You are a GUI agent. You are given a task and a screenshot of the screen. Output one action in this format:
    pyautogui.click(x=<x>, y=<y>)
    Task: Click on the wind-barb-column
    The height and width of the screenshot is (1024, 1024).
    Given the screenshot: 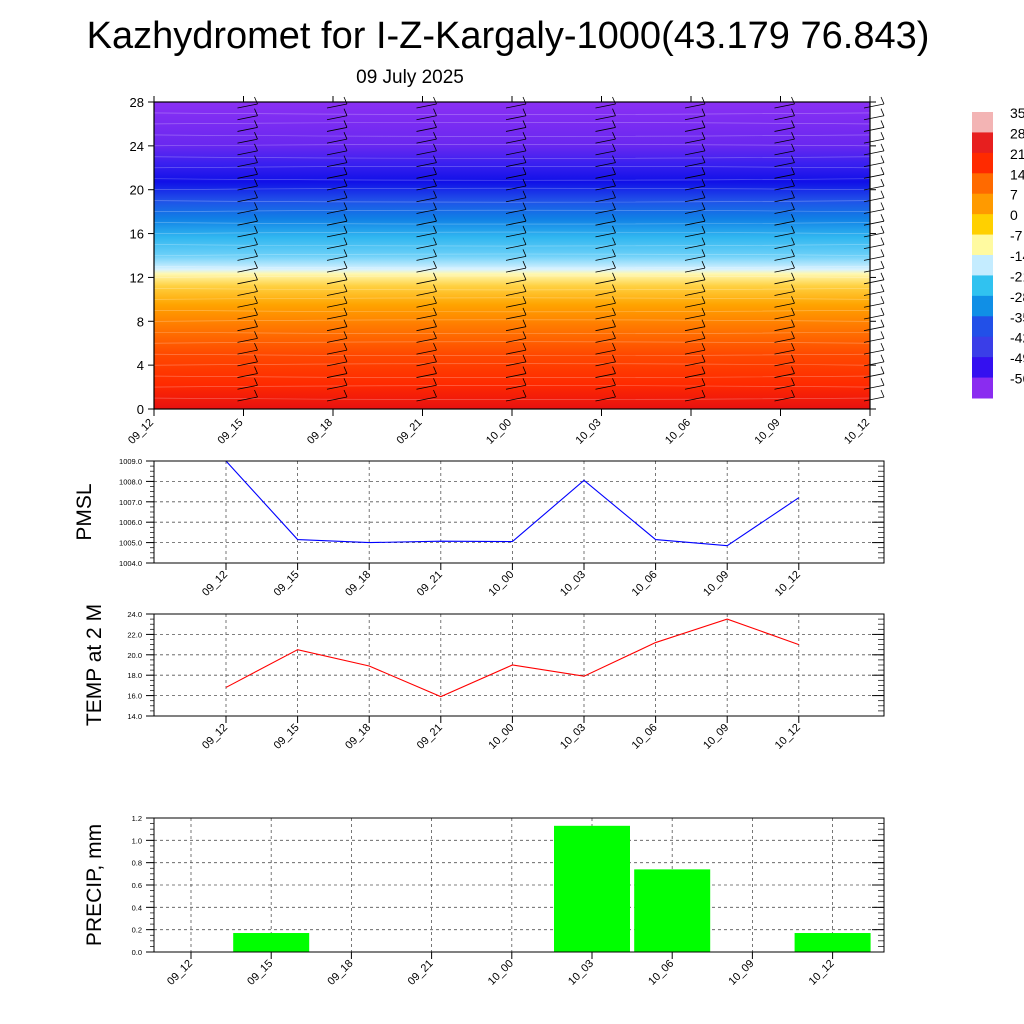 What is the action you would take?
    pyautogui.click(x=426, y=249)
    